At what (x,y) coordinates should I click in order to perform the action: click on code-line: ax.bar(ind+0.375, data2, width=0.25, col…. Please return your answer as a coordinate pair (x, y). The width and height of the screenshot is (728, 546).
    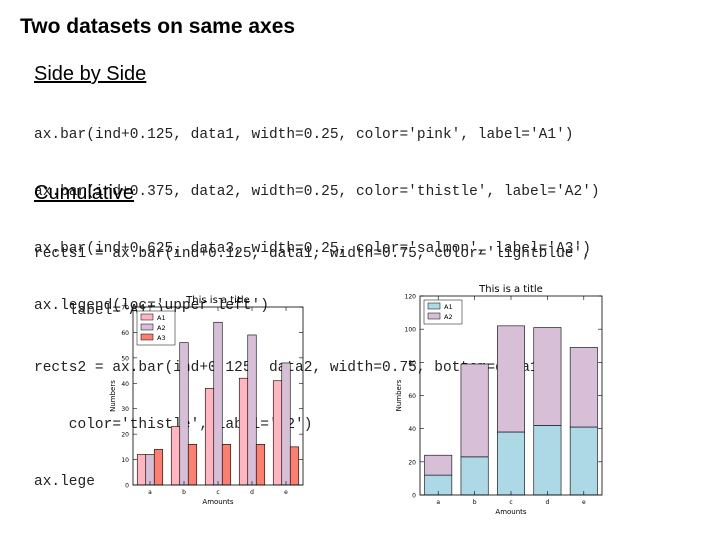
    Looking at the image, I should click on (317, 192).